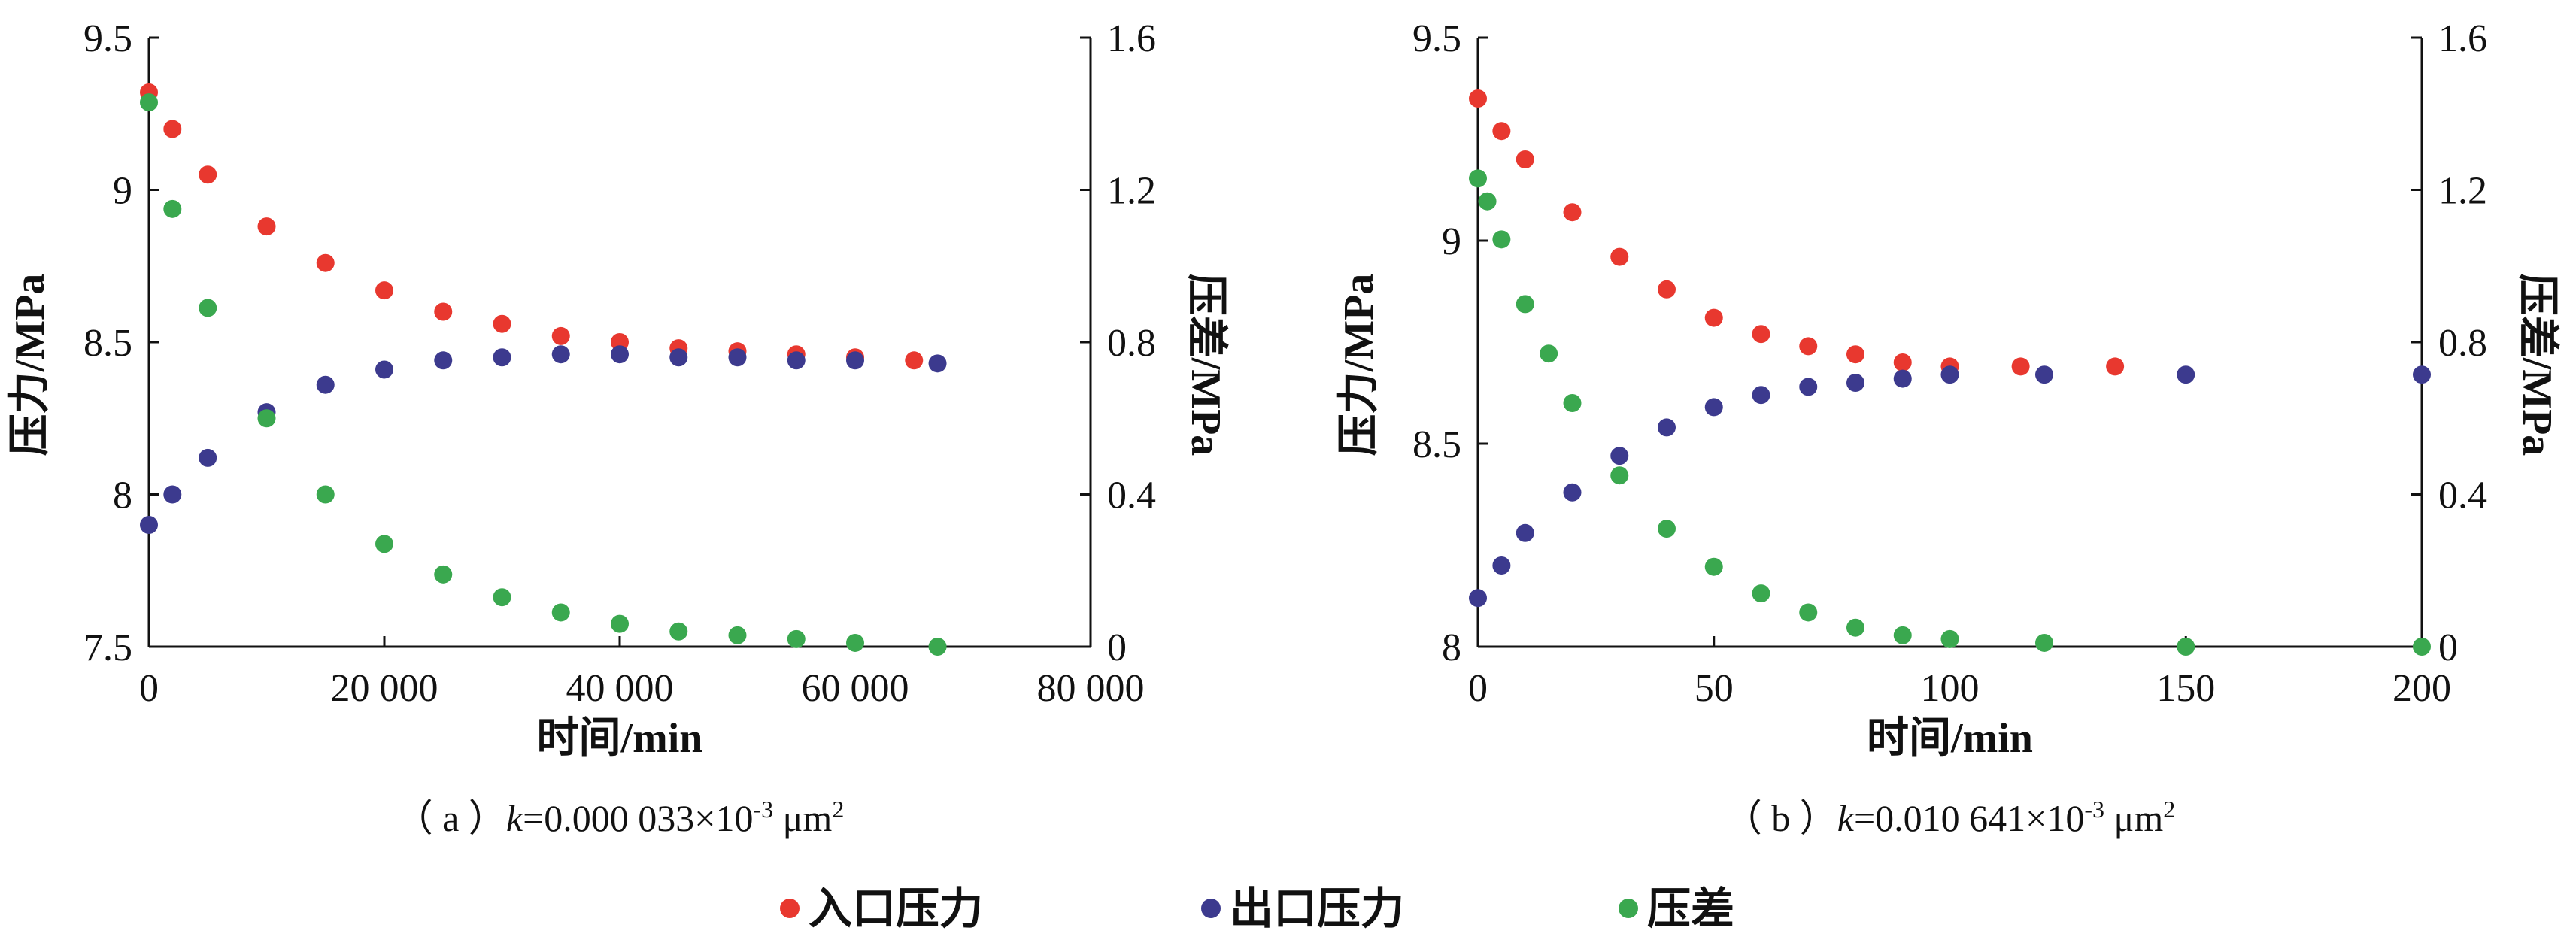  What do you see at coordinates (1211, 908) in the screenshot?
I see `legend-marker-outlet` at bounding box center [1211, 908].